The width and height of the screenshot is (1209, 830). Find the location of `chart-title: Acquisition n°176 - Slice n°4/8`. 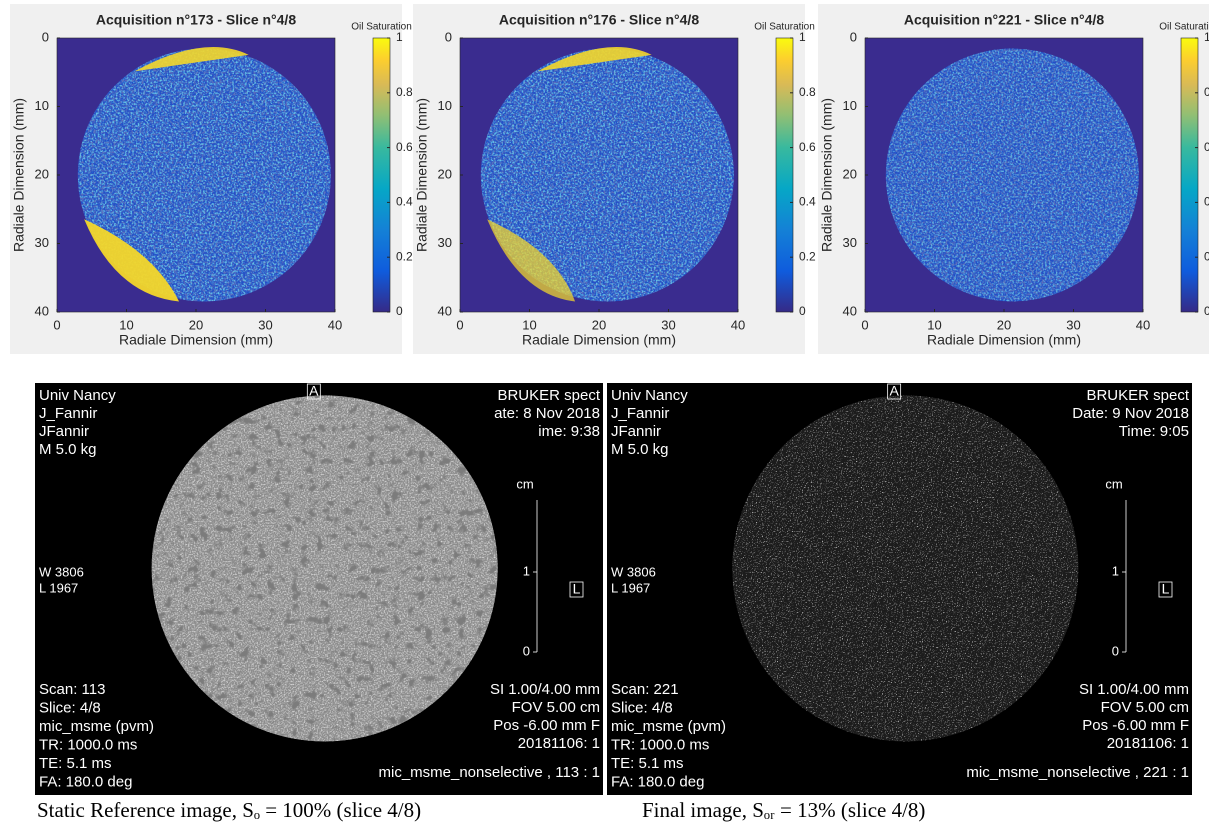

chart-title: Acquisition n°176 - Slice n°4/8 is located at coordinates (599, 20).